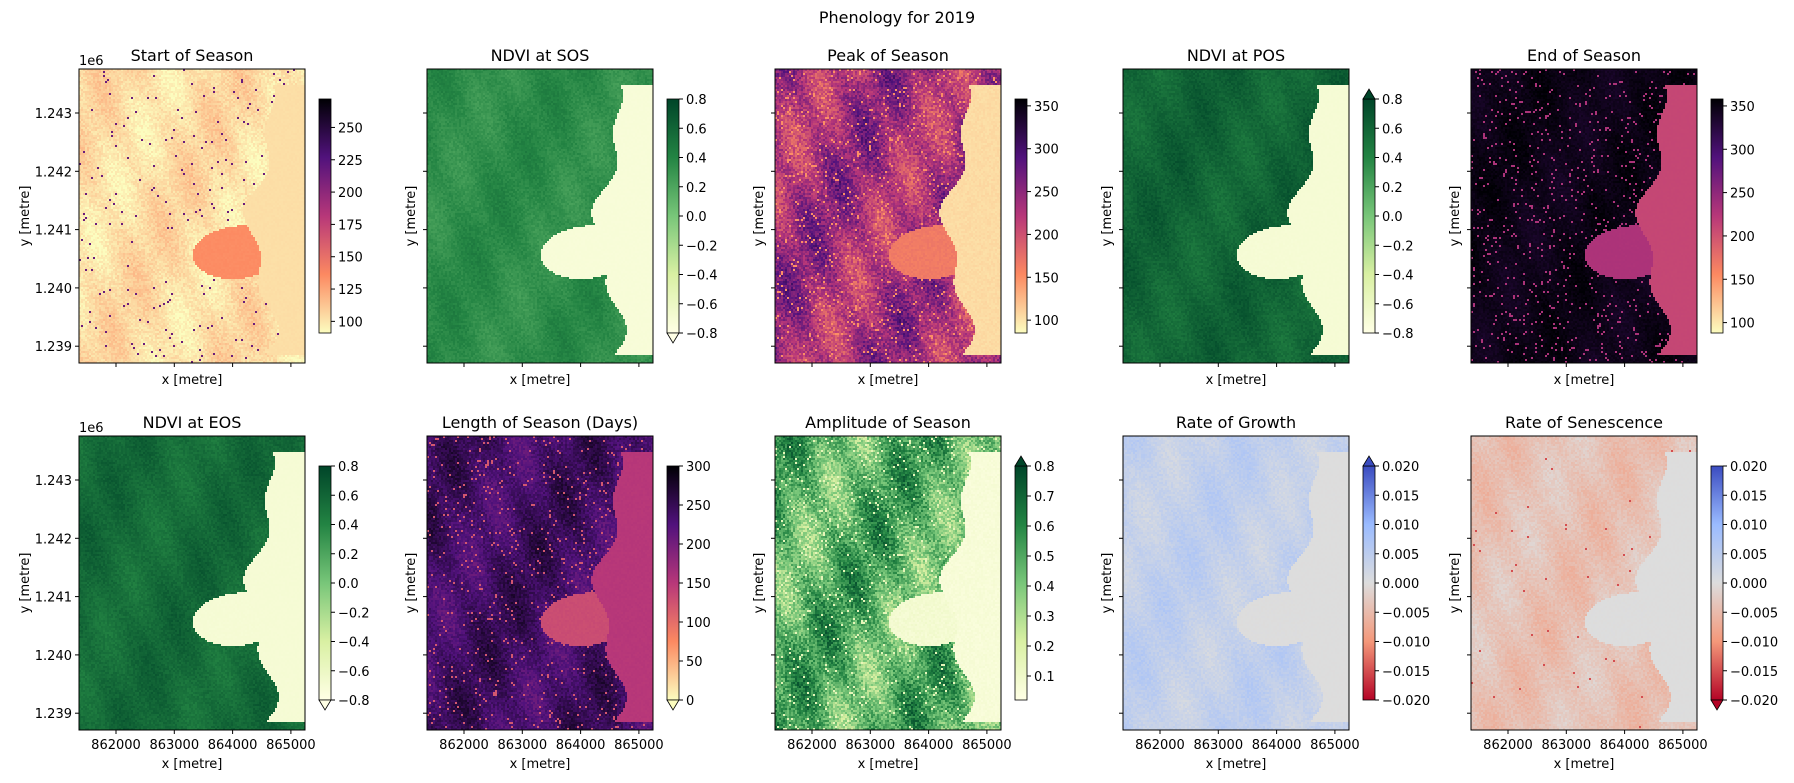  Describe the element at coordinates (350, 161) in the screenshot. I see `colorbar-tick-label: 225` at that location.